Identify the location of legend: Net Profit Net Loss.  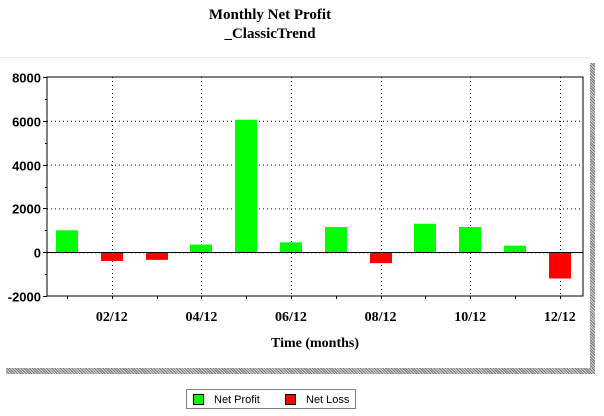
(271, 399).